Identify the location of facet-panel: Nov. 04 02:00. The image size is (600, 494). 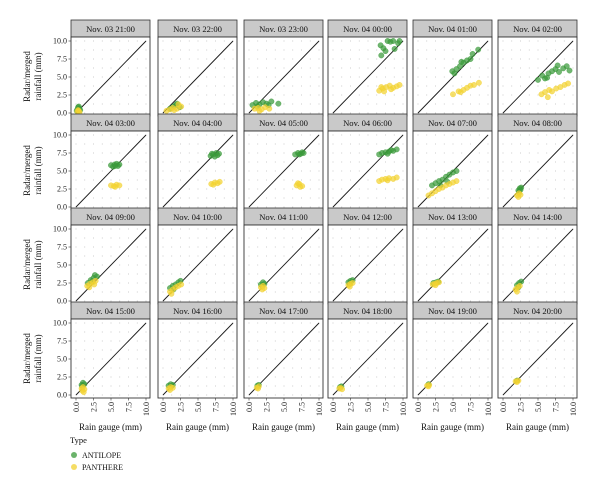
(537, 68).